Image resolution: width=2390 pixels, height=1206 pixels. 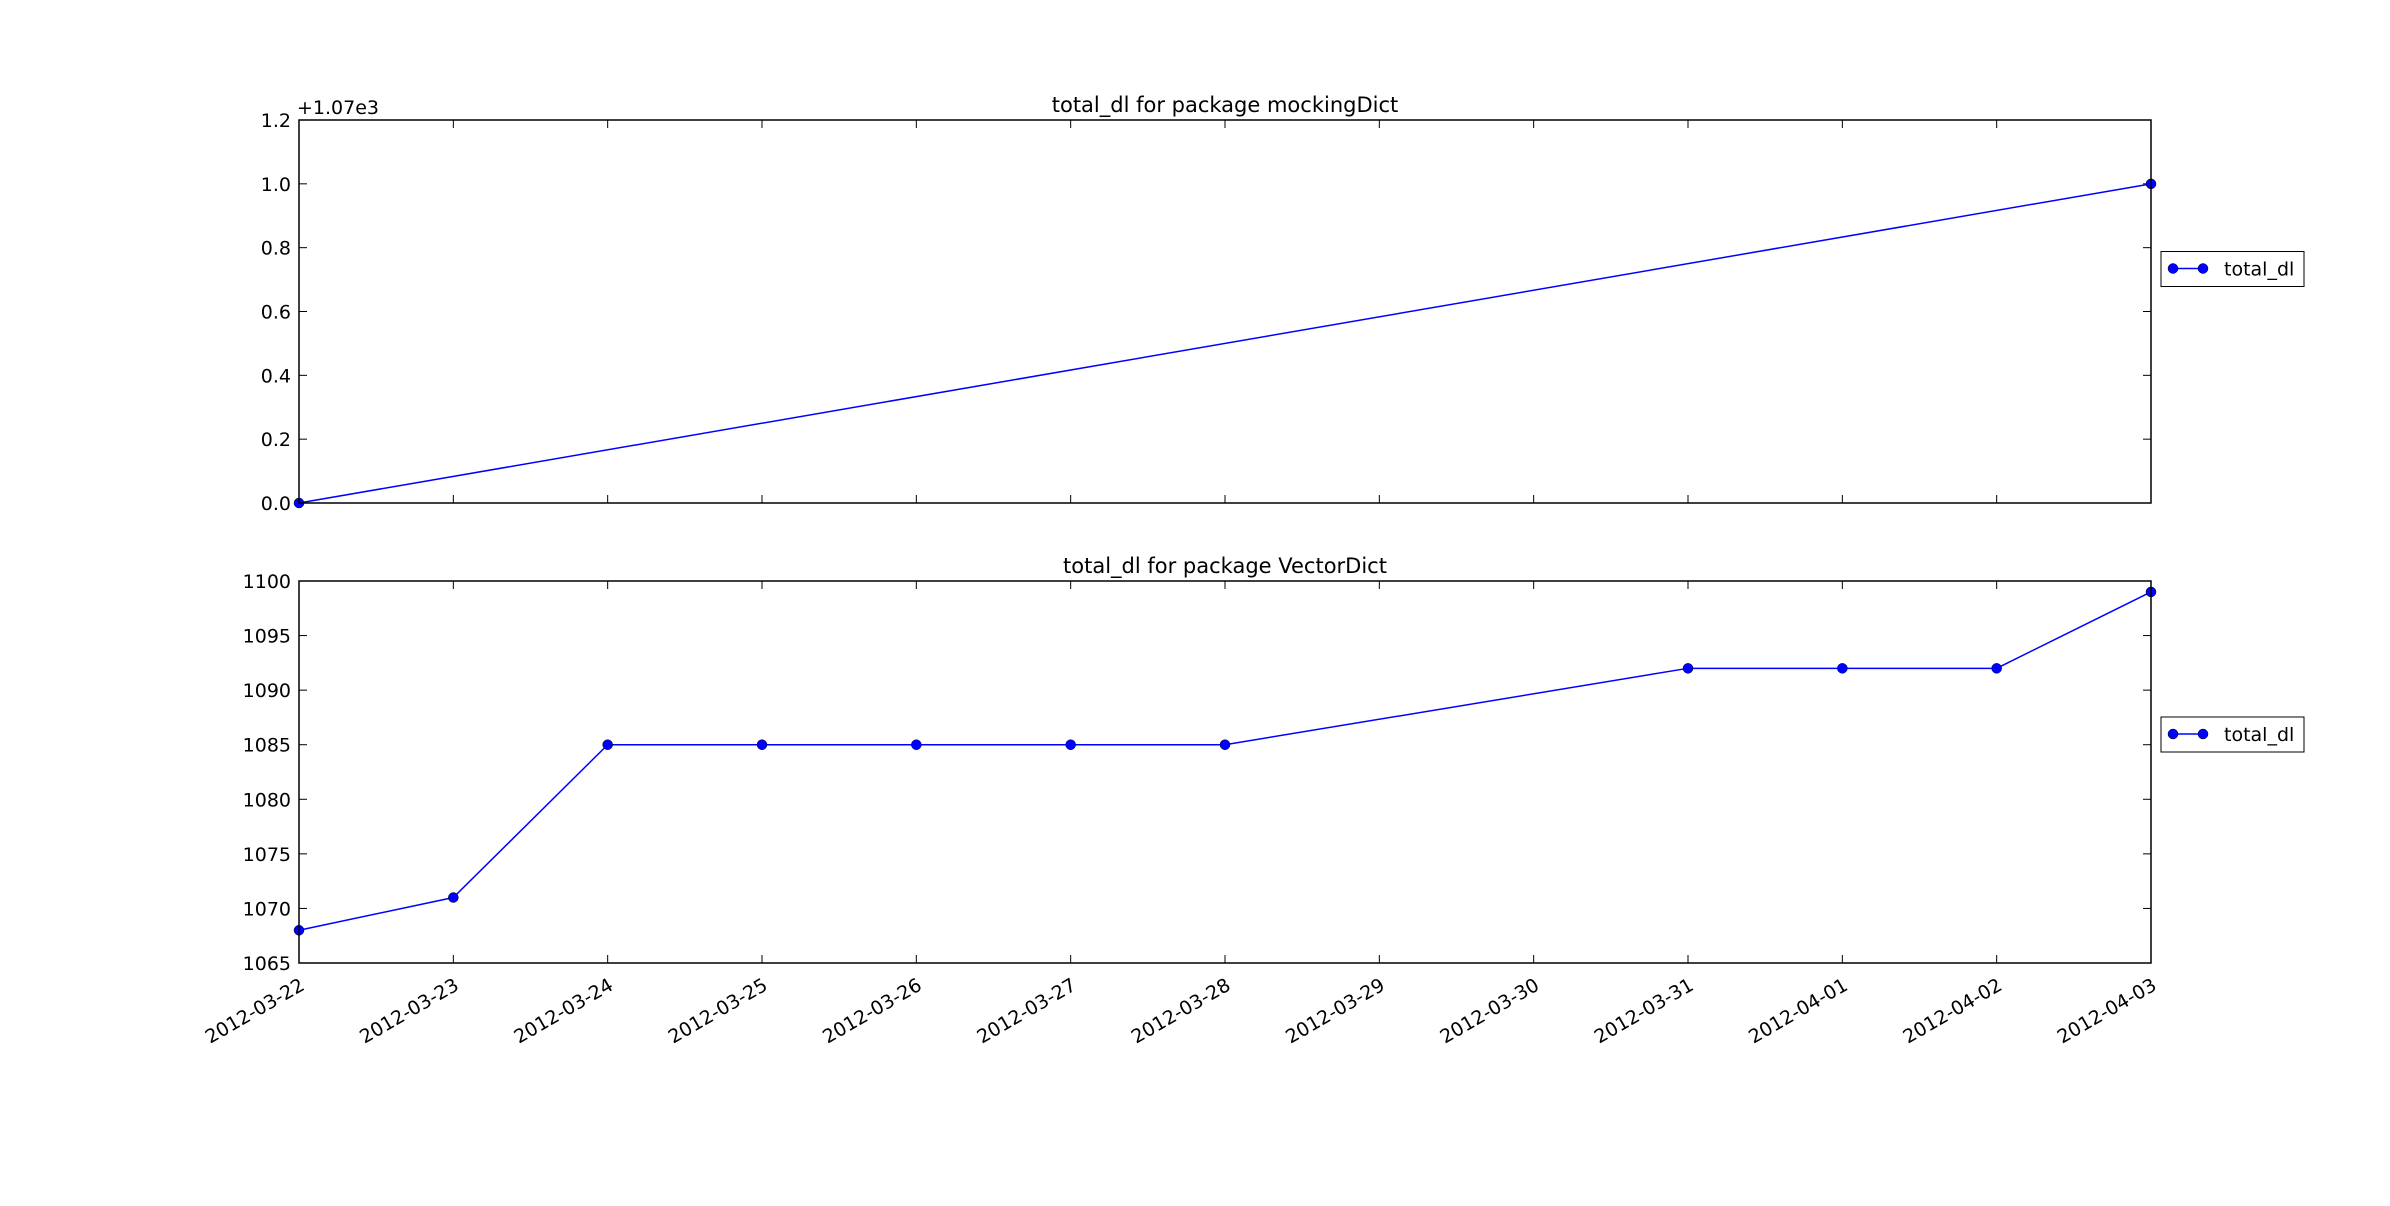 What do you see at coordinates (267, 582) in the screenshot?
I see `y-tick-label: 1100` at bounding box center [267, 582].